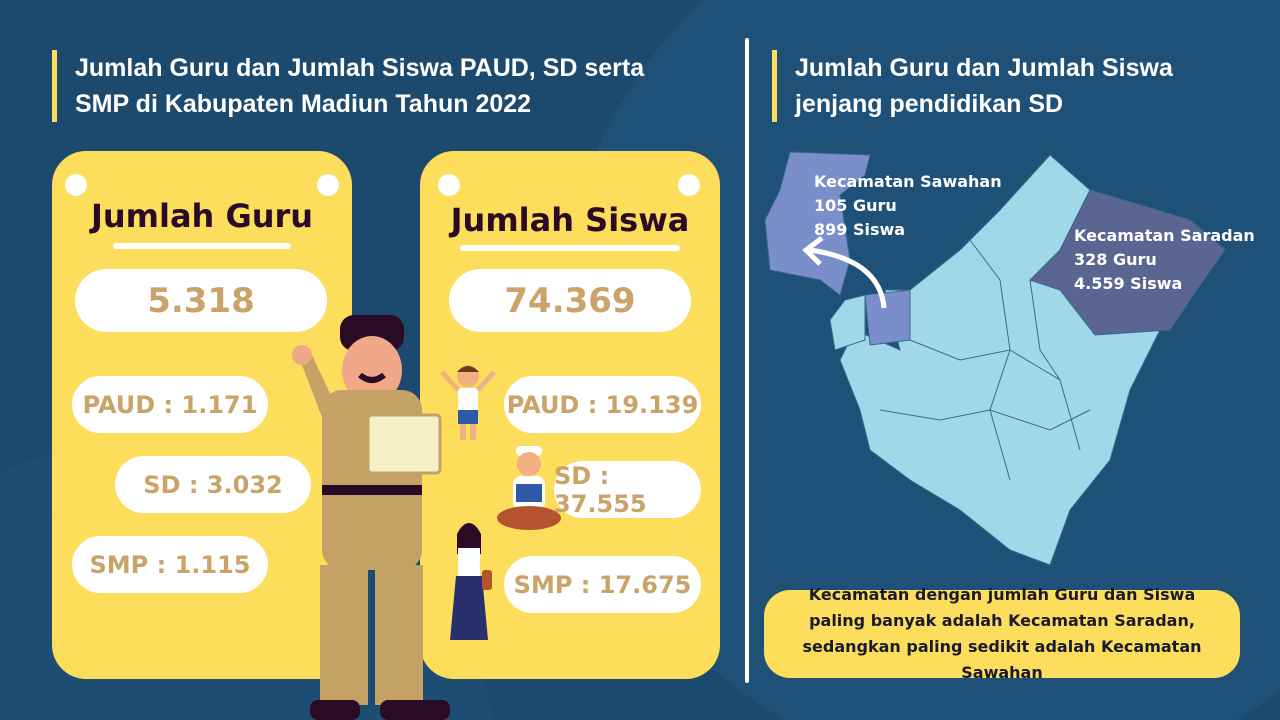 Image resolution: width=1280 pixels, height=720 pixels. I want to click on arrow-head-icon, so click(813, 251).